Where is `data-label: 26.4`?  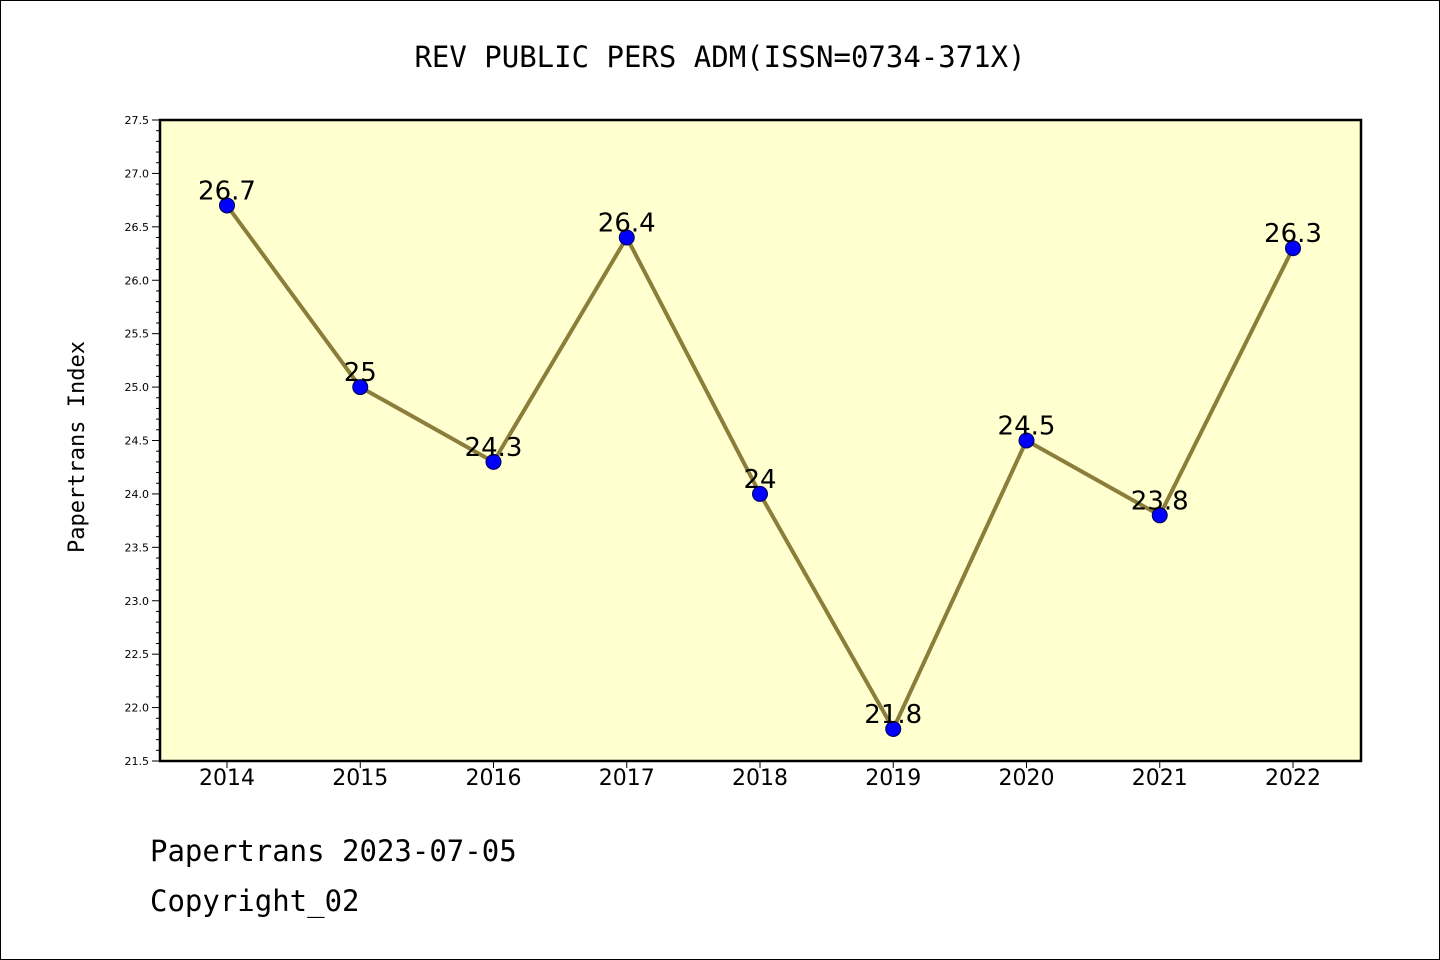 data-label: 26.4 is located at coordinates (627, 224).